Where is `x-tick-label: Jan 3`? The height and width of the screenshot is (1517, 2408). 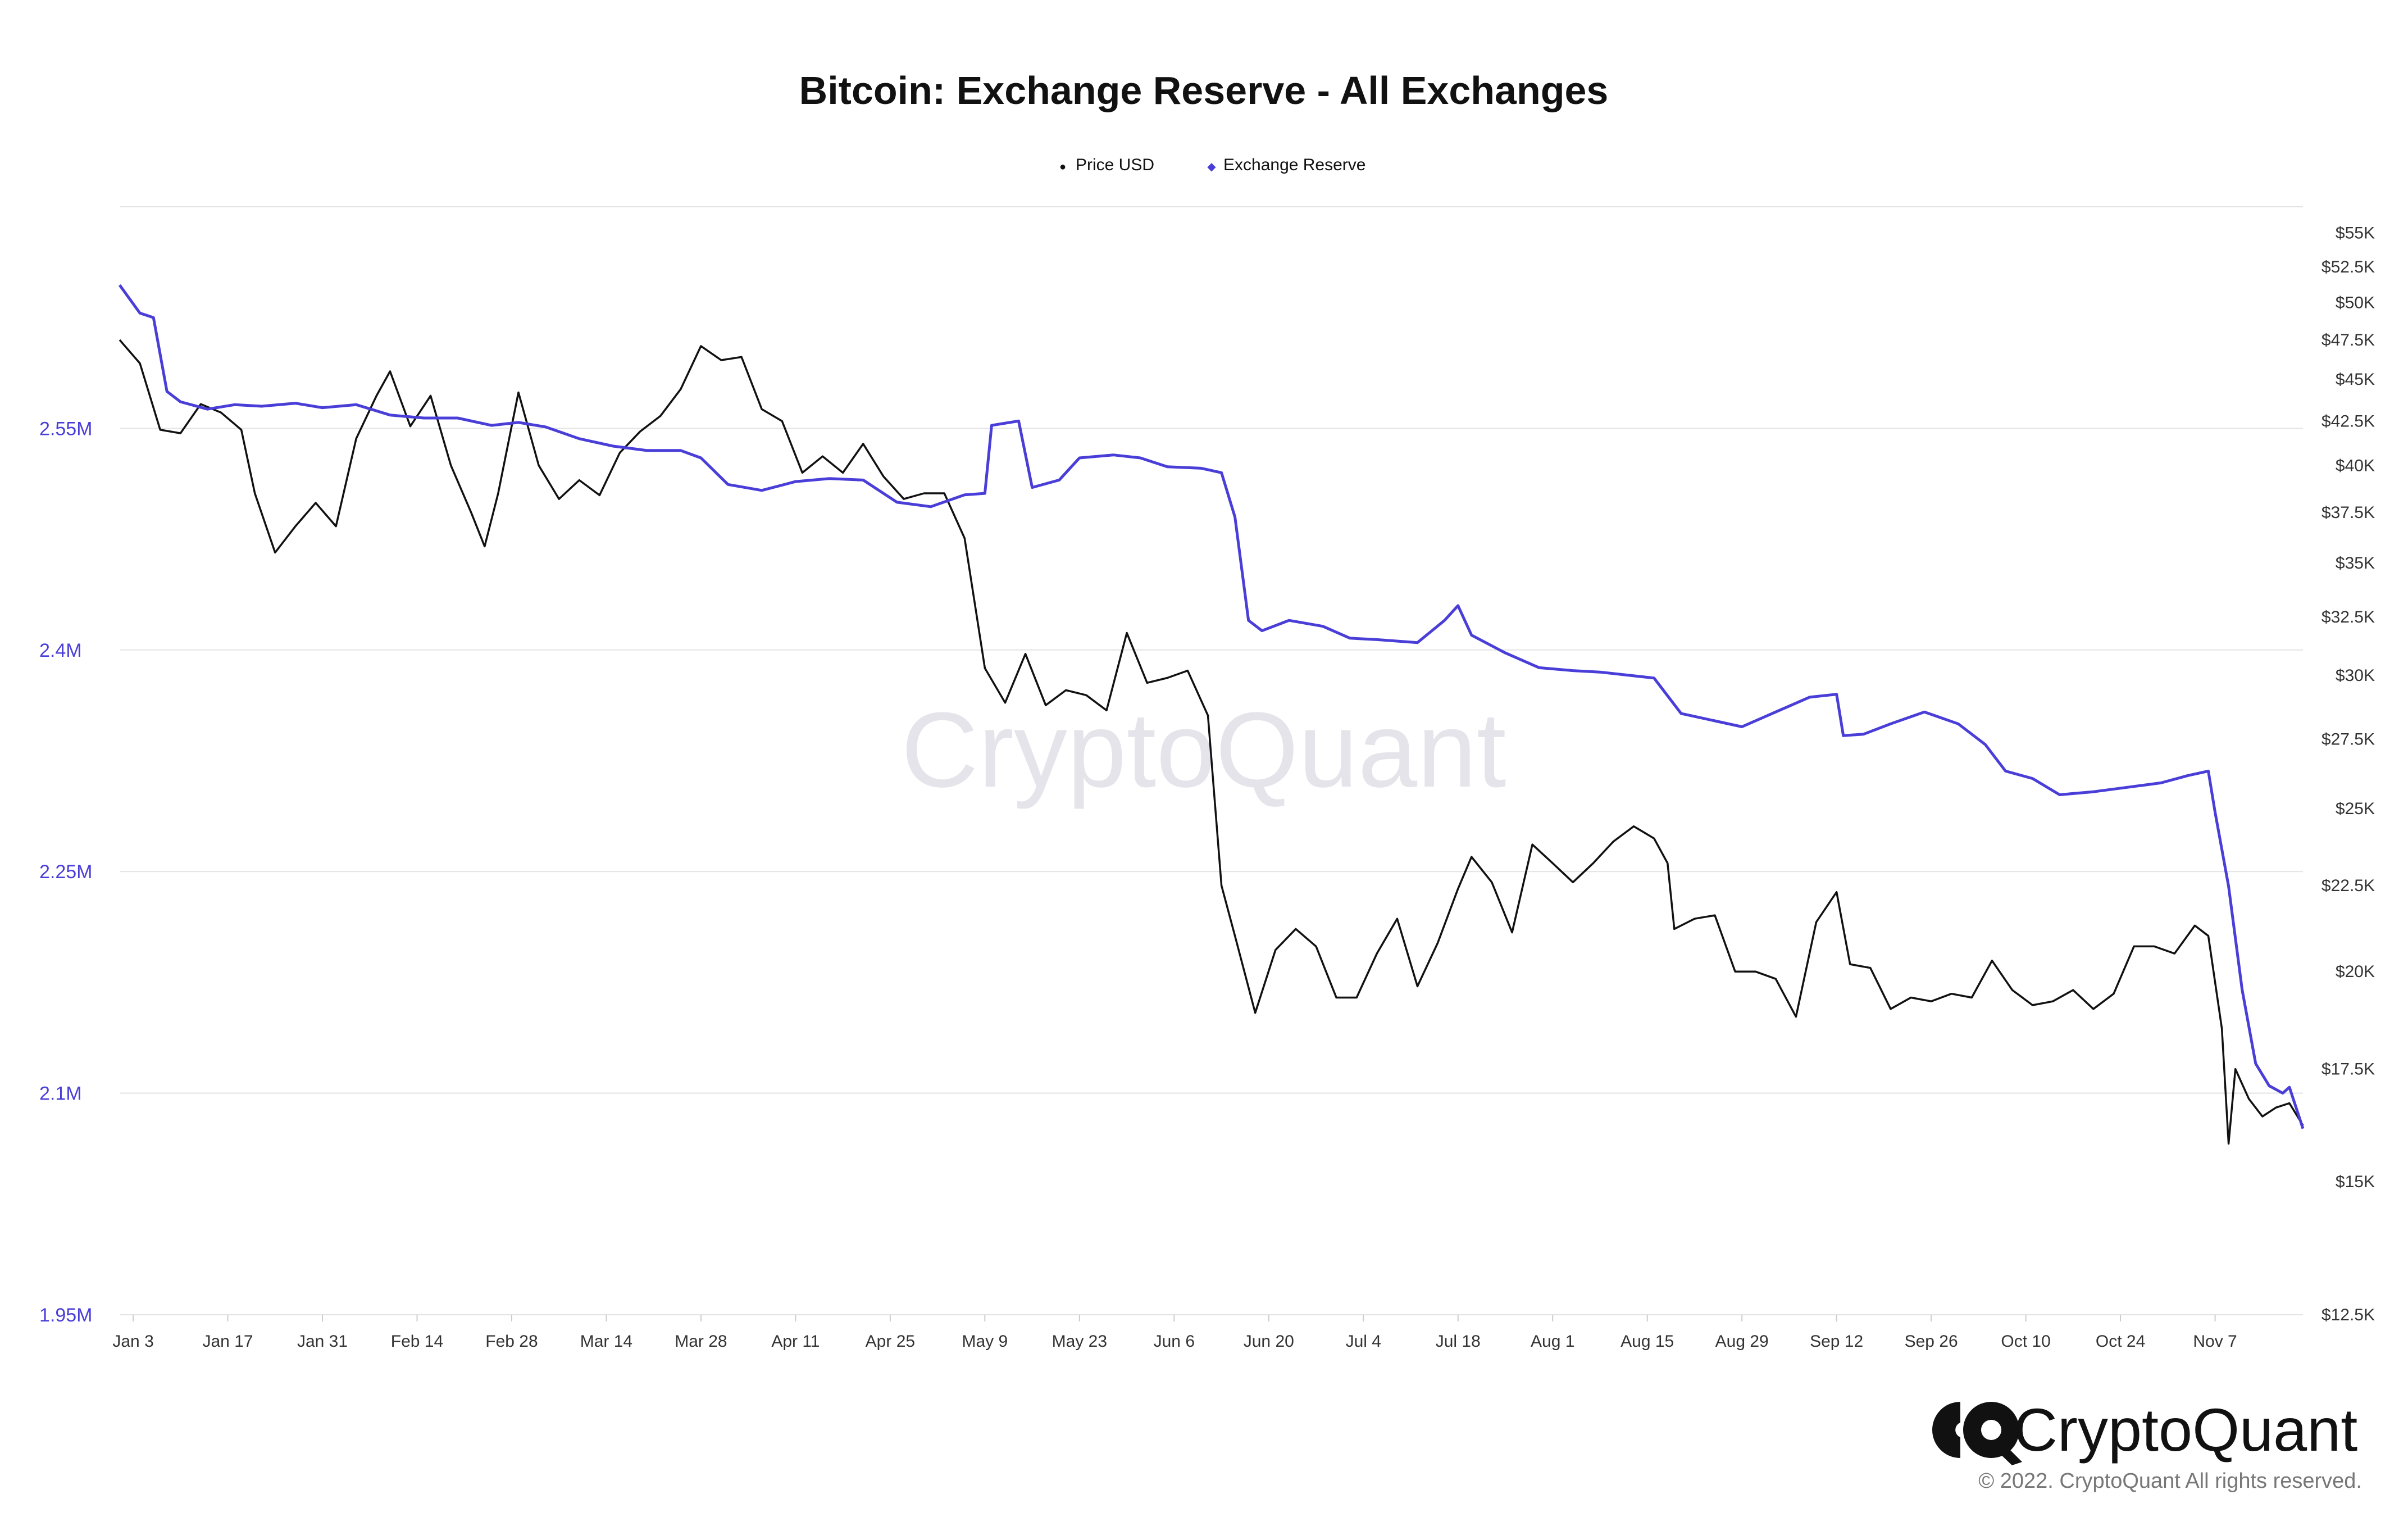
x-tick-label: Jan 3 is located at coordinates (132, 1341).